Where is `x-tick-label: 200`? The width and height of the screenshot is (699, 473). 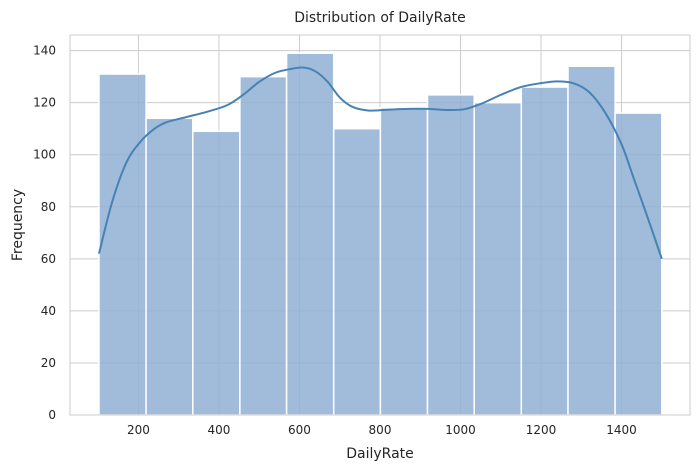 x-tick-label: 200 is located at coordinates (138, 430).